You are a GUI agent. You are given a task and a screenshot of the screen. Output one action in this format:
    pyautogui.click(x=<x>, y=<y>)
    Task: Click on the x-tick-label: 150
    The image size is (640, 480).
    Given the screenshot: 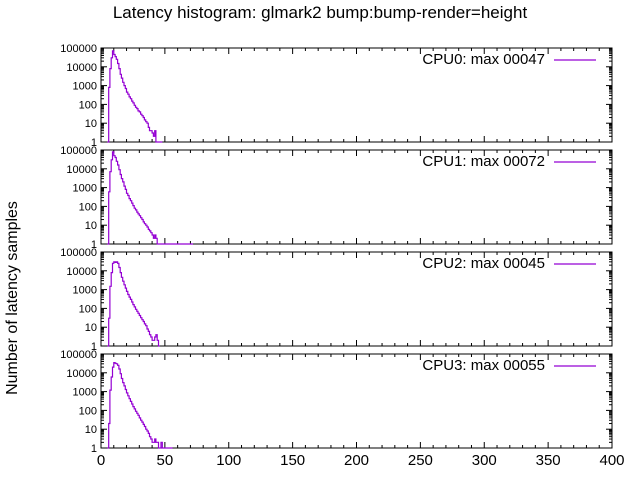 What is the action you would take?
    pyautogui.click(x=292, y=460)
    